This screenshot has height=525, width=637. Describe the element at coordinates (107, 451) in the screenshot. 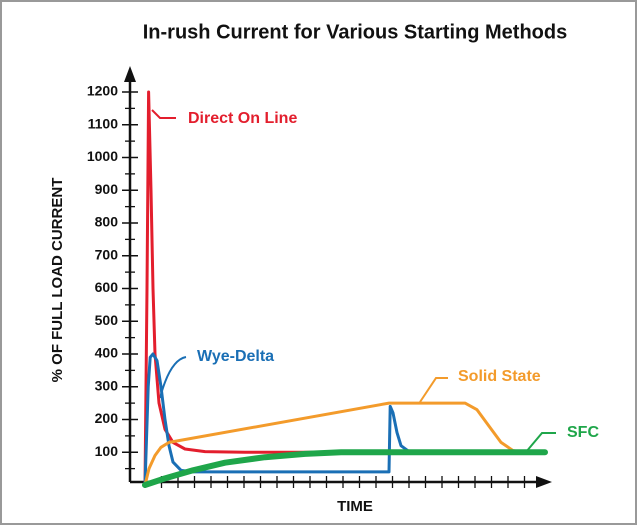

I see `y-tick-label: 100` at that location.